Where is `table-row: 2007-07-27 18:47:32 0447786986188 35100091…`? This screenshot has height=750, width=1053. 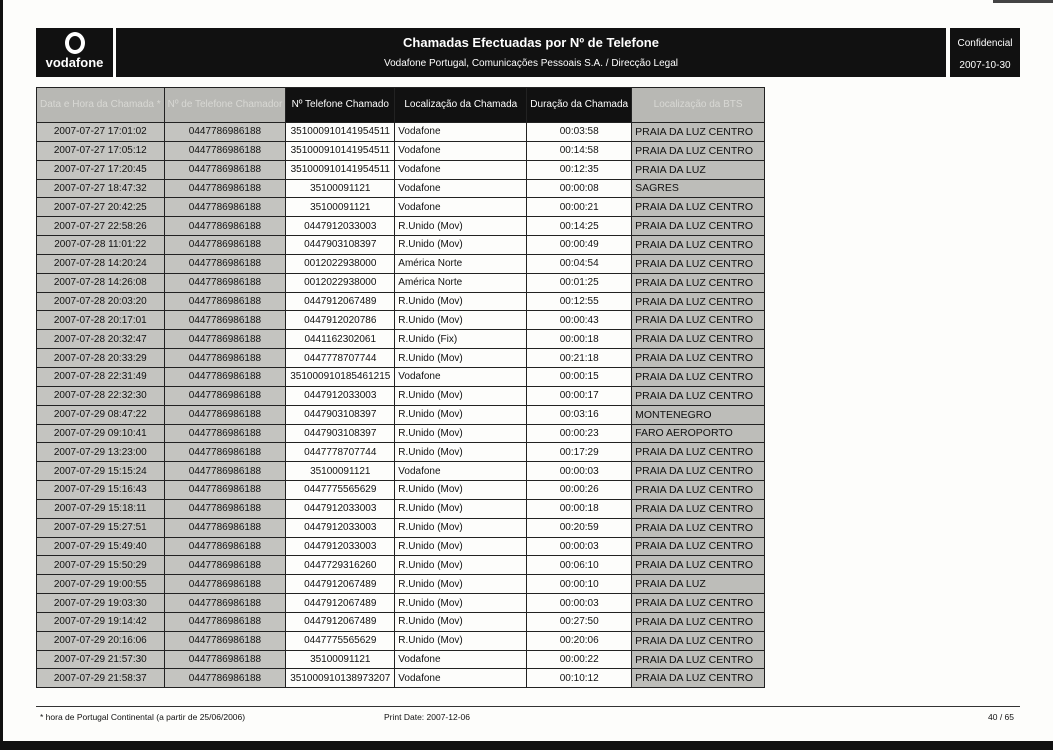 table-row: 2007-07-27 18:47:32 0447786986188 35100091… is located at coordinates (401, 188).